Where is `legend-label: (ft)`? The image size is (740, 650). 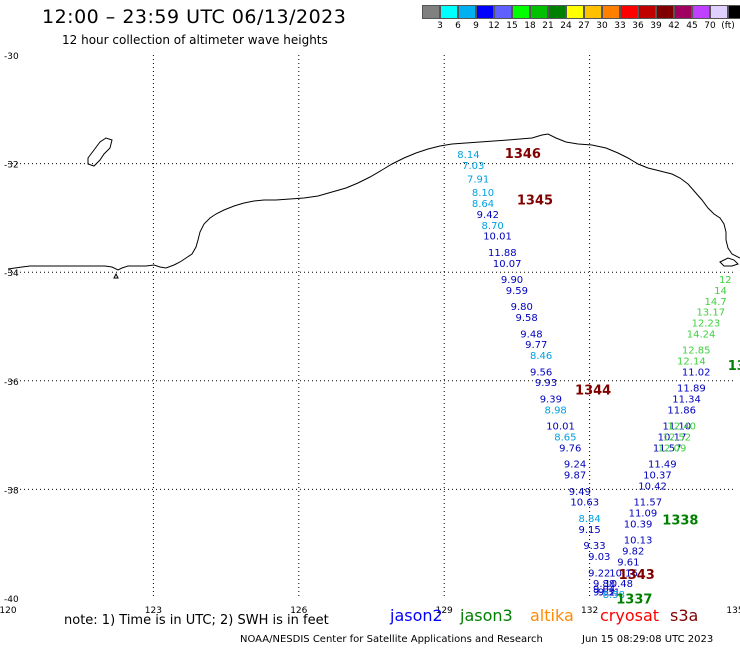 legend-label: (ft) is located at coordinates (728, 26).